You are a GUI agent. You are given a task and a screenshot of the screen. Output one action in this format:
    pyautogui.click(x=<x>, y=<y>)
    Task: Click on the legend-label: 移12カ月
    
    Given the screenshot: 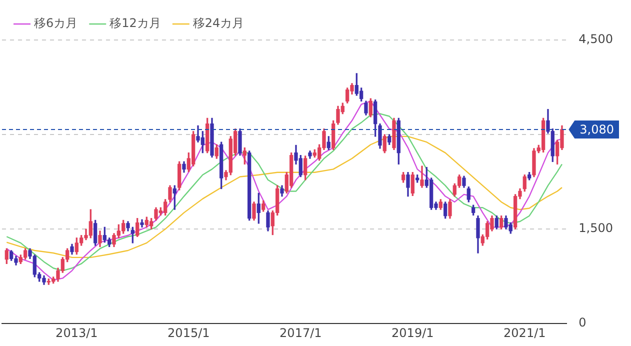 What is the action you would take?
    pyautogui.click(x=135, y=23)
    